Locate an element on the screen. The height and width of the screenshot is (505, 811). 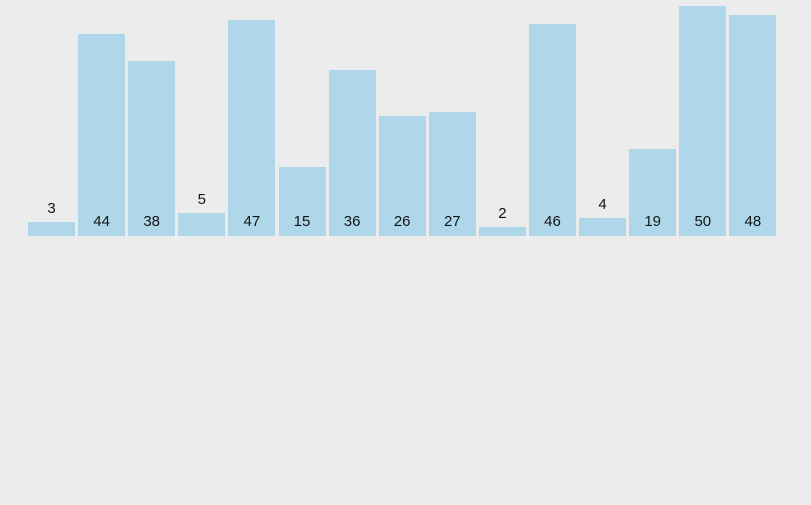
bar-group: 50 is located at coordinates (703, 118).